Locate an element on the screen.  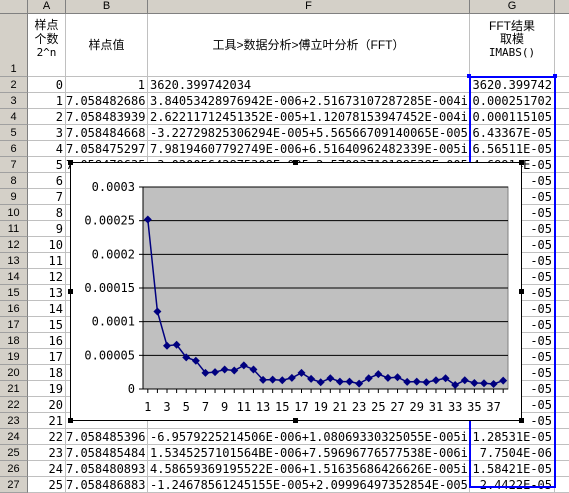
cell-sample-value: 1 is located at coordinates (107, 85).